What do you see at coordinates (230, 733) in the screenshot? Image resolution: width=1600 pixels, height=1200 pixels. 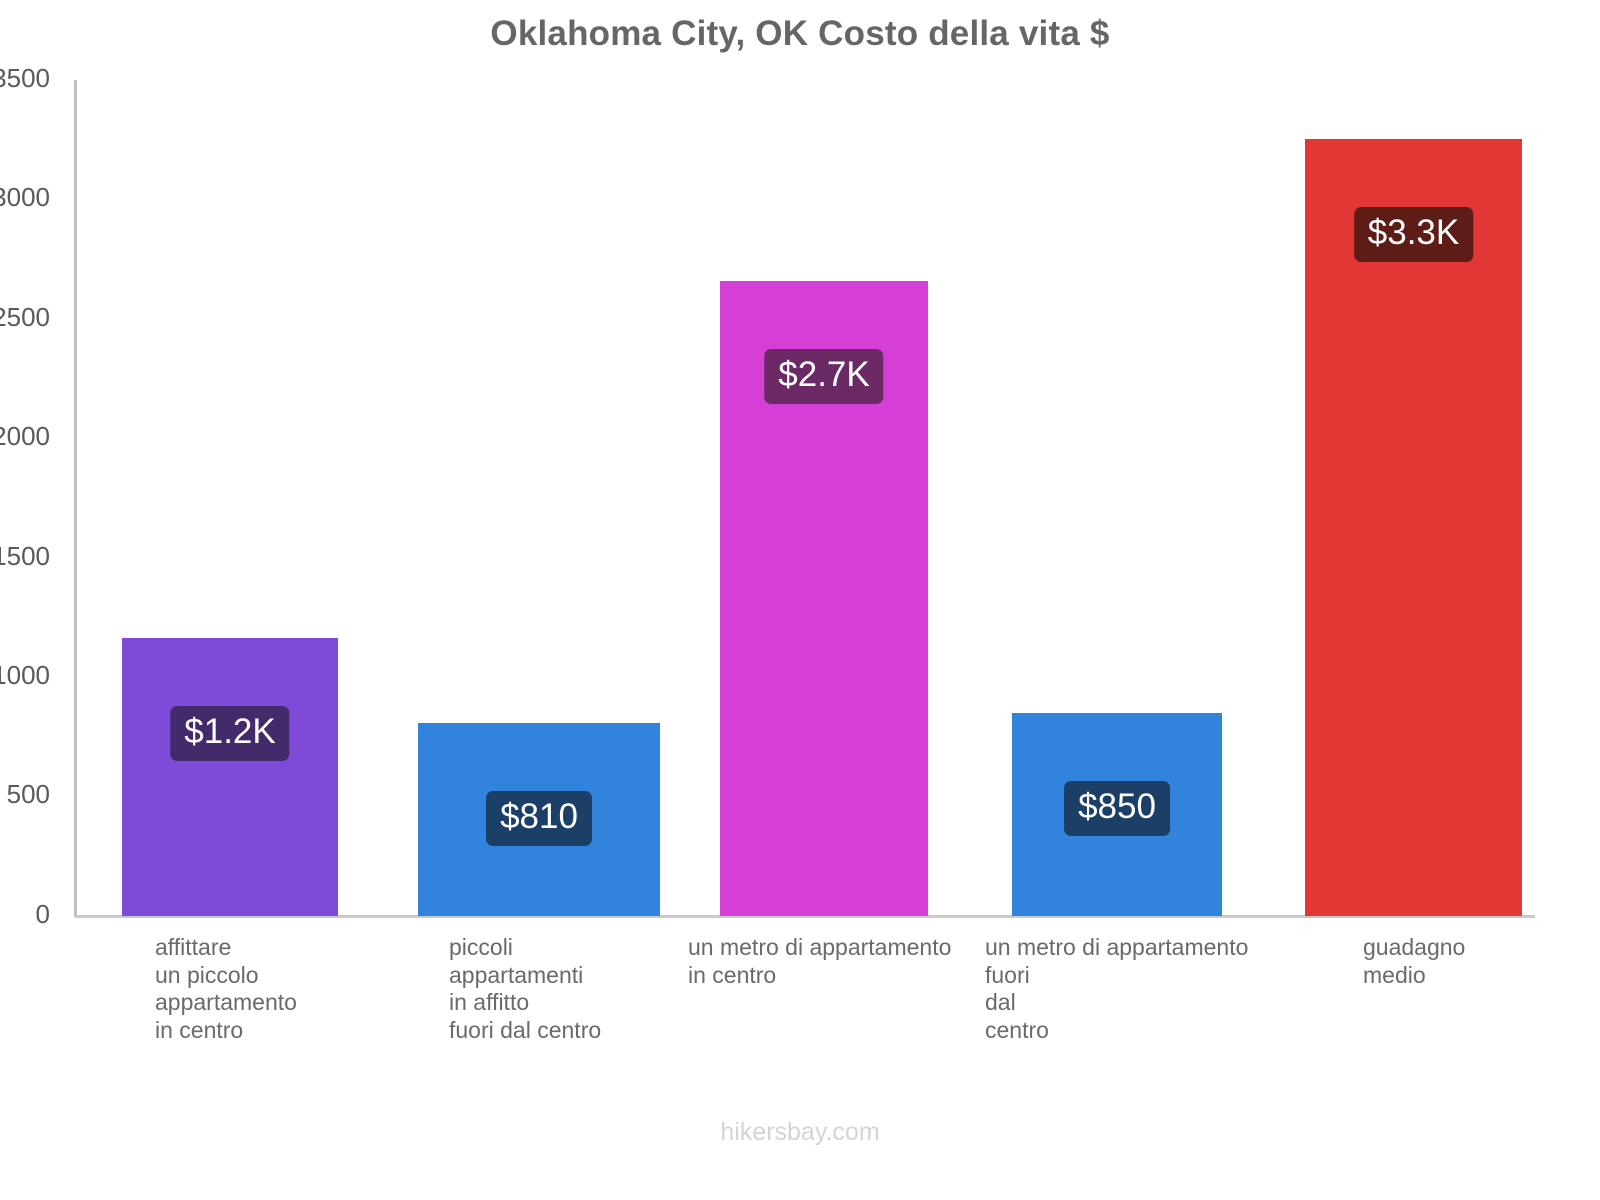 I see `bar-value-label: $1.2K` at bounding box center [230, 733].